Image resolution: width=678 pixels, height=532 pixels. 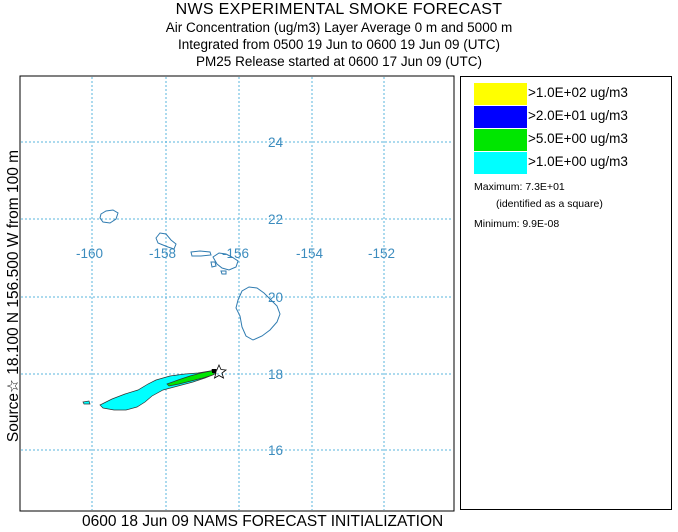 I want to click on lat-label: 18, so click(x=275, y=374).